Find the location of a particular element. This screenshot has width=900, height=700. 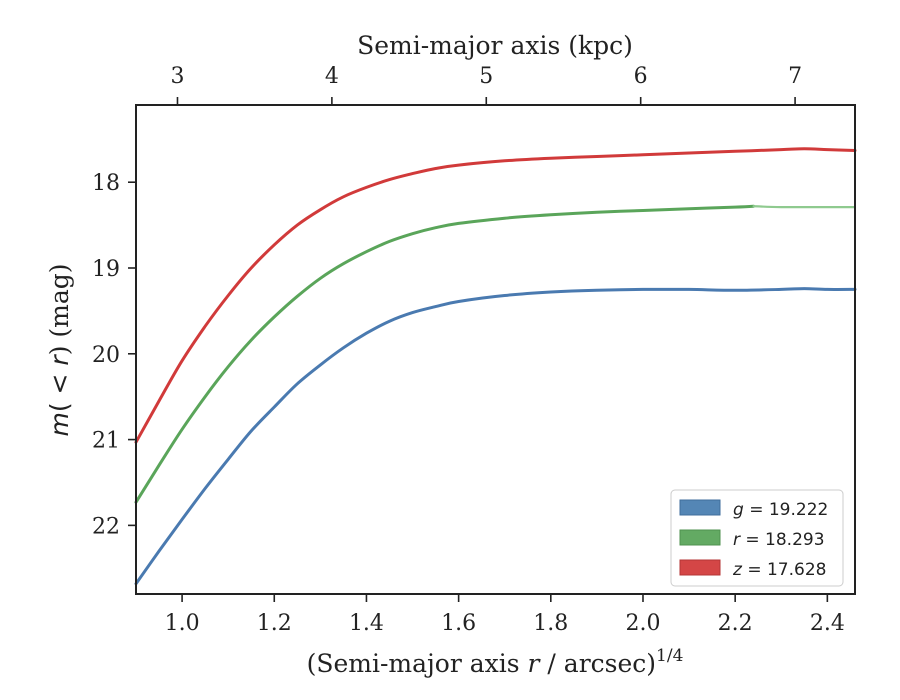

x-axis-title: (Semi-major axis r / arcsec)1/4 is located at coordinates (495, 662).